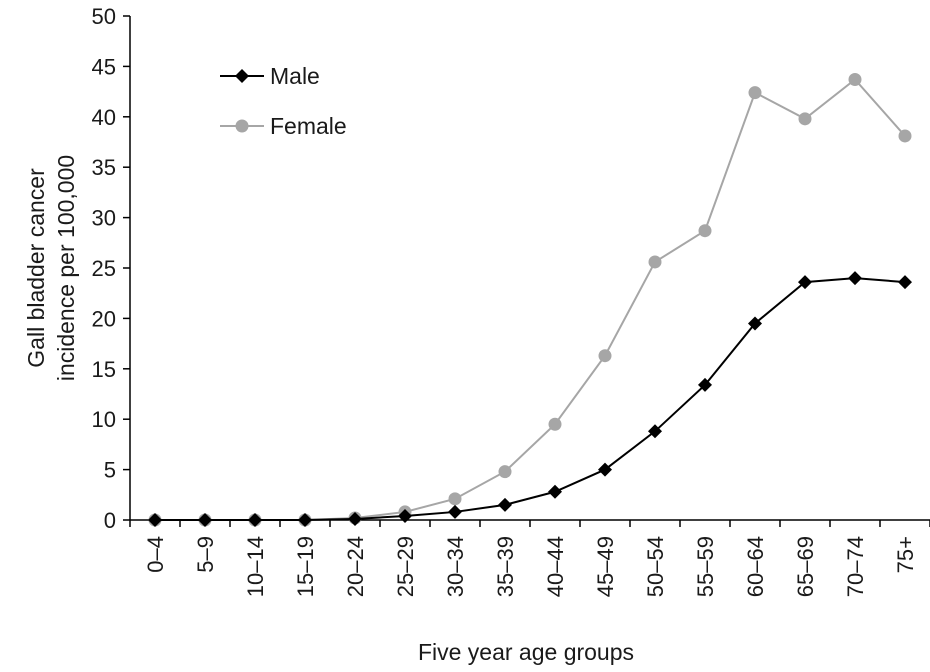 This screenshot has width=930, height=672. I want to click on x-tick-label: 30–34, so click(455, 566).